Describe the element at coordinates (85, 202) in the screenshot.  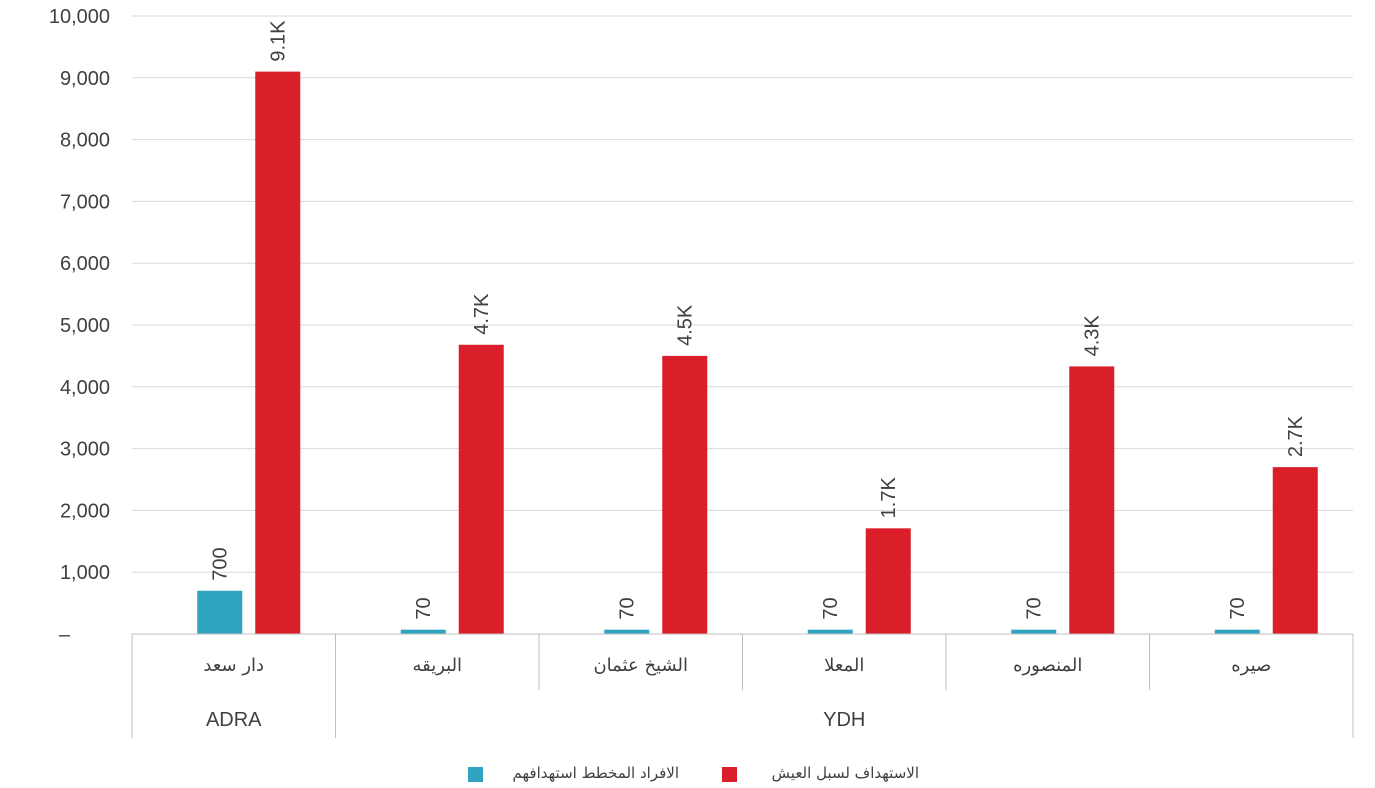
I see `y-tick-label: 7,000` at that location.